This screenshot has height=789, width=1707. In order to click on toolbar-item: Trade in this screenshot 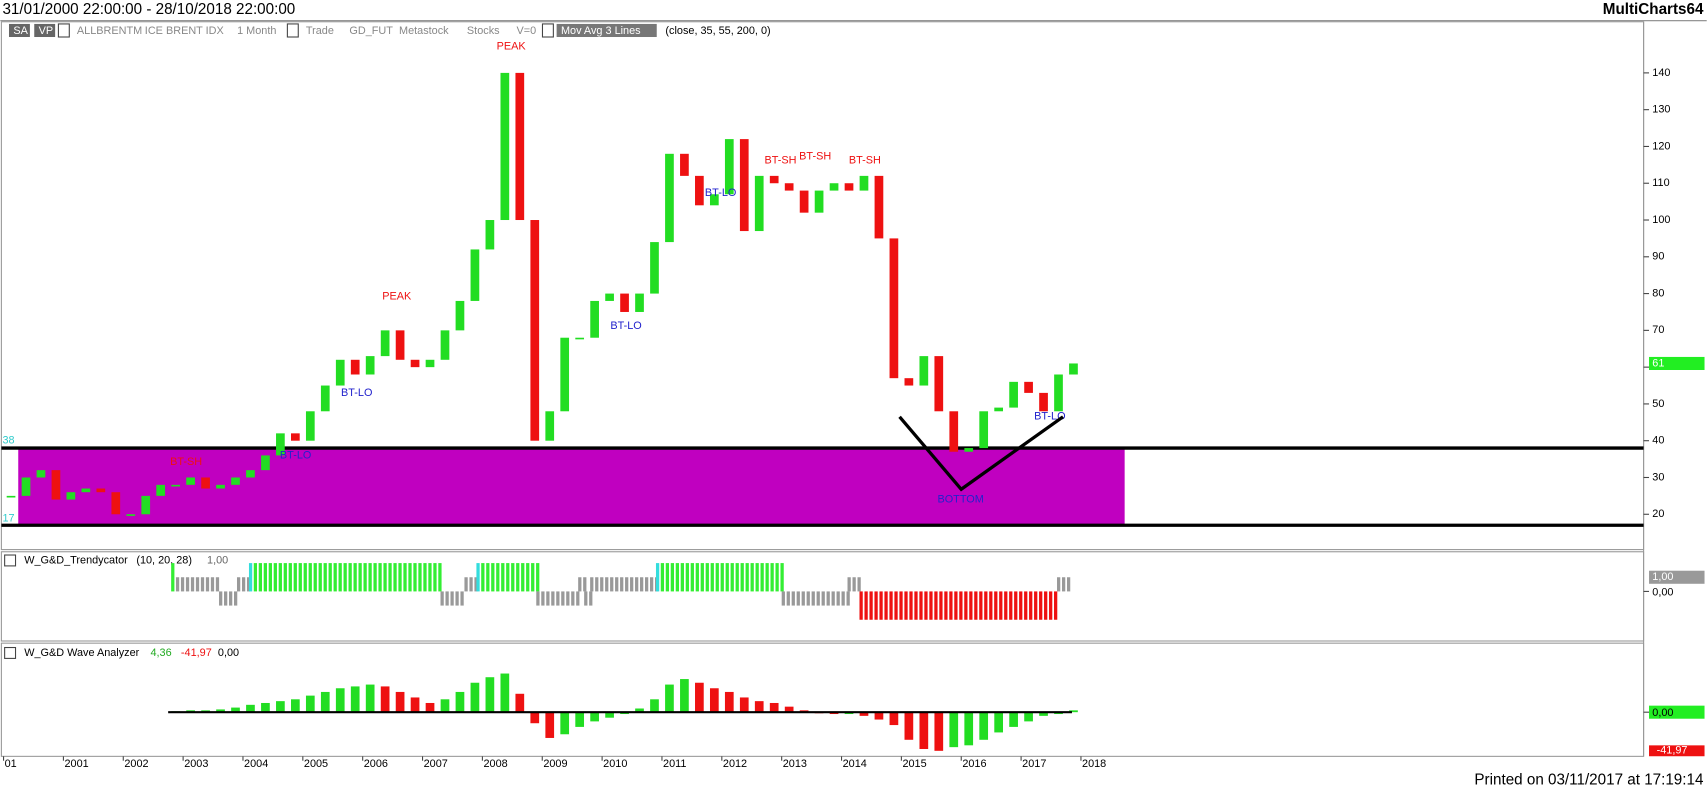, I will do `click(320, 31)`.